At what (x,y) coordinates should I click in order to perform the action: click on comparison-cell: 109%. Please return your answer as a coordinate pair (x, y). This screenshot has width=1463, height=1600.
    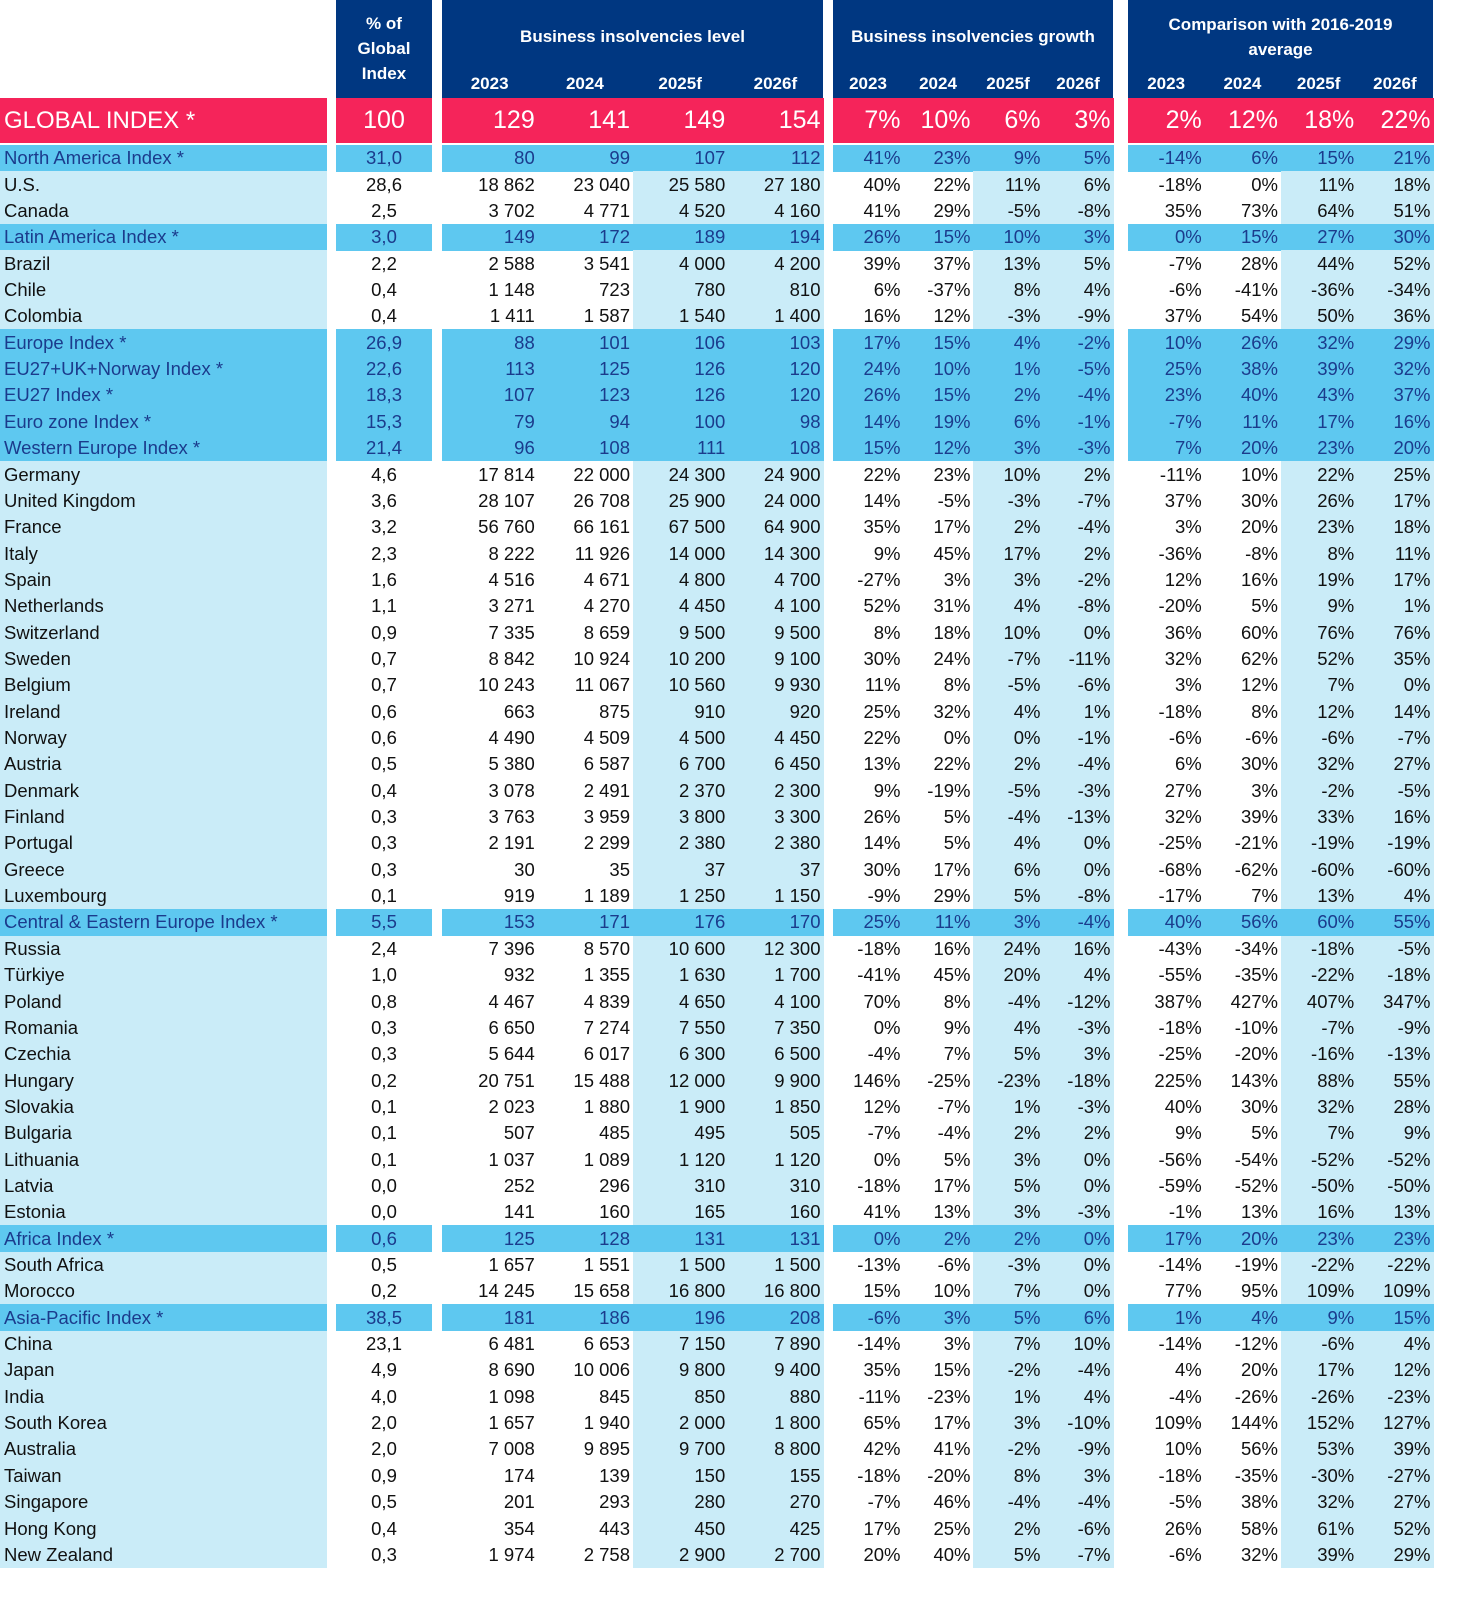
    Looking at the image, I should click on (1178, 1423).